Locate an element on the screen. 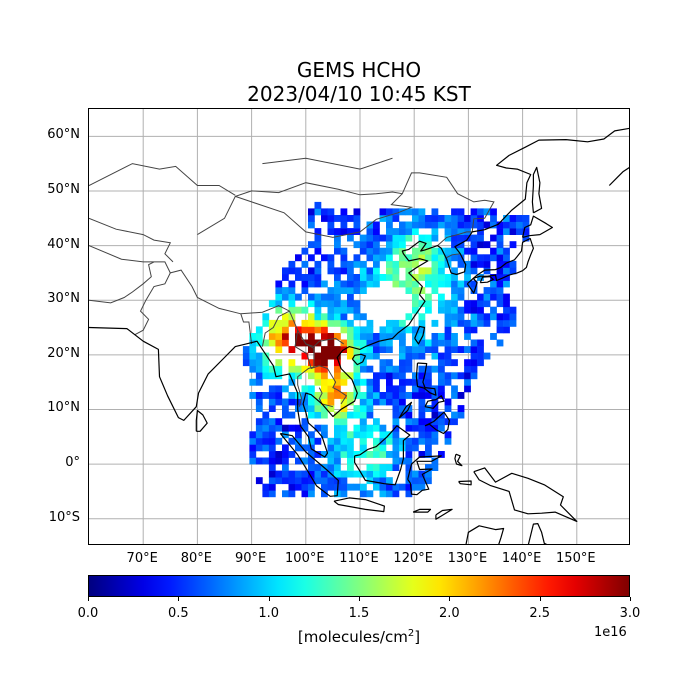 This screenshot has height=700, width=700. lon-tick-label: 130°E is located at coordinates (467, 558).